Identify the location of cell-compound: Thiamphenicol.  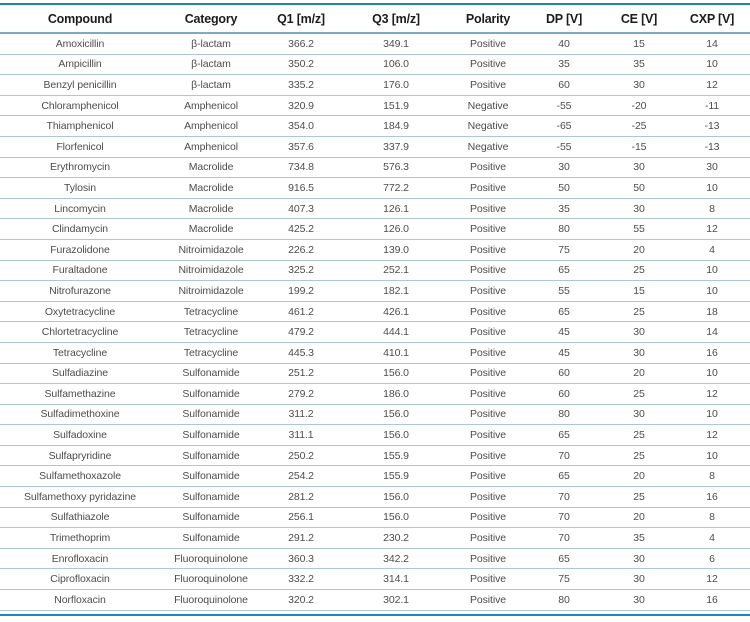
(80, 126).